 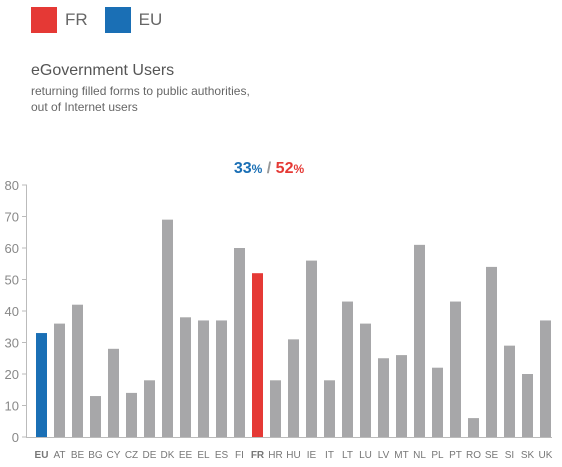 I want to click on x-tick-label-lt: LT, so click(x=347, y=455).